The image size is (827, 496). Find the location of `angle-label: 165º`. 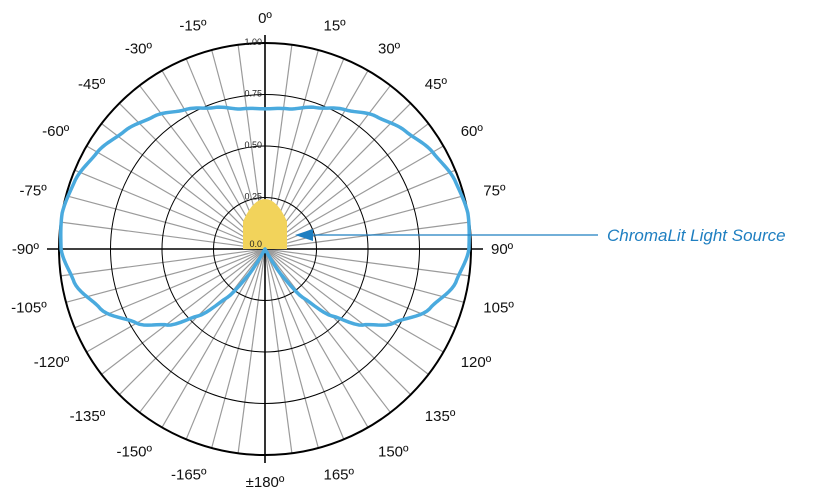

angle-label: 165º is located at coordinates (339, 474).